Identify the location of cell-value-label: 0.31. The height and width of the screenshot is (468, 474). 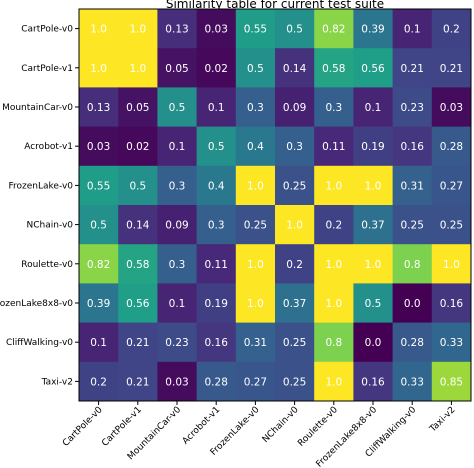
(412, 186).